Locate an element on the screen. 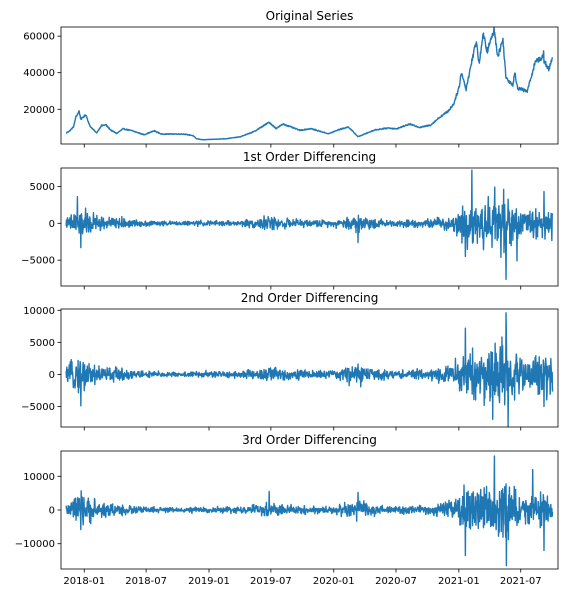  x-tick-label: 2018-07 is located at coordinates (146, 581).